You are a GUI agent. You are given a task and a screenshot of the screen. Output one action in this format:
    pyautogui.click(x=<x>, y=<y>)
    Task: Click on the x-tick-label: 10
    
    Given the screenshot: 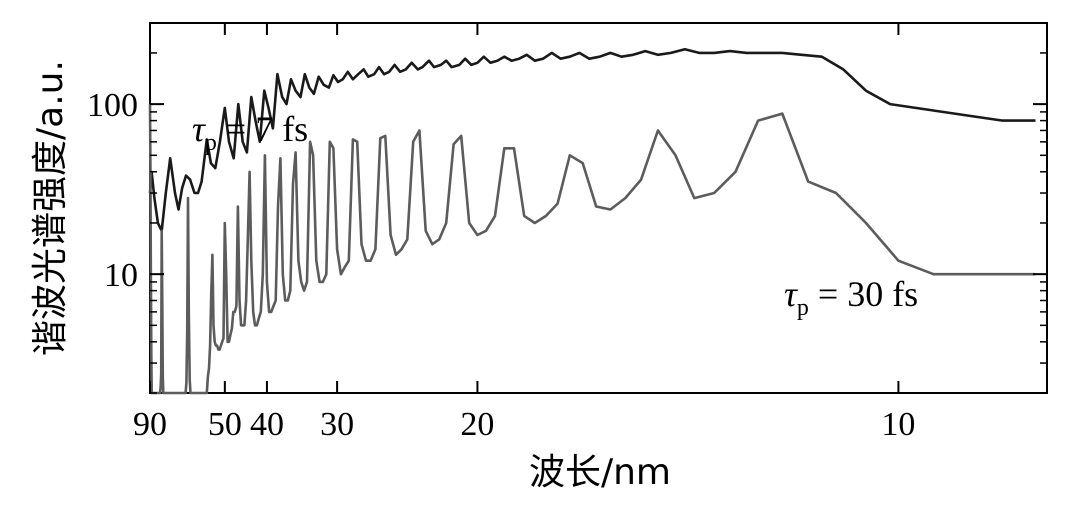 What is the action you would take?
    pyautogui.click(x=898, y=424)
    